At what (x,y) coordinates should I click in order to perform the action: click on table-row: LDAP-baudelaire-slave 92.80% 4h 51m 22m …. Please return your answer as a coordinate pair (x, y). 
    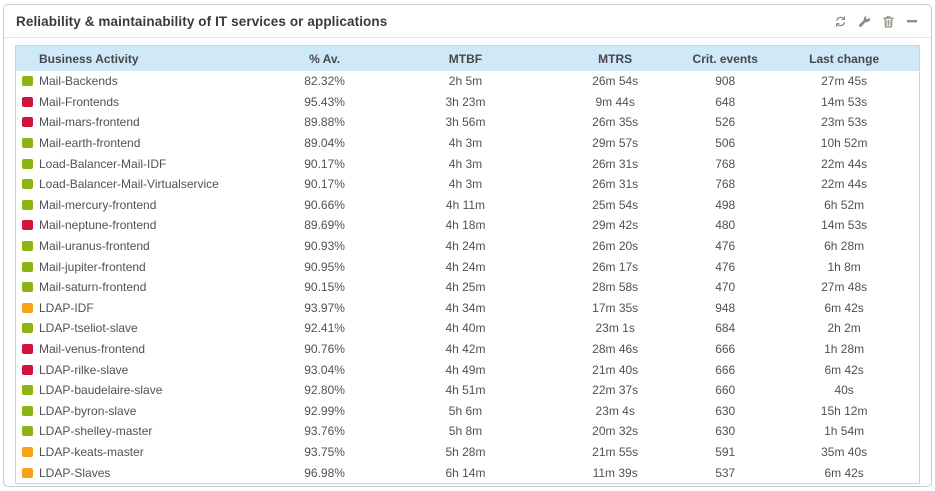
    Looking at the image, I should click on (468, 390).